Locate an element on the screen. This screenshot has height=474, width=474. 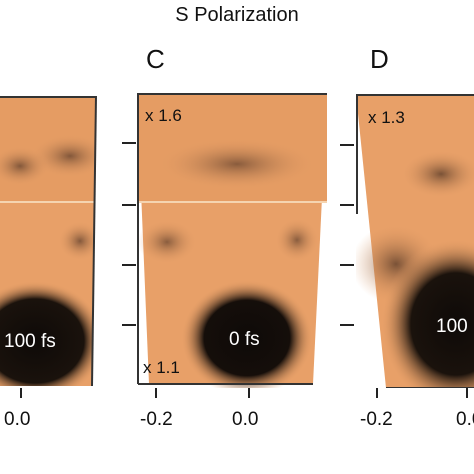
figure-title: S Polarization is located at coordinates (237, 15).